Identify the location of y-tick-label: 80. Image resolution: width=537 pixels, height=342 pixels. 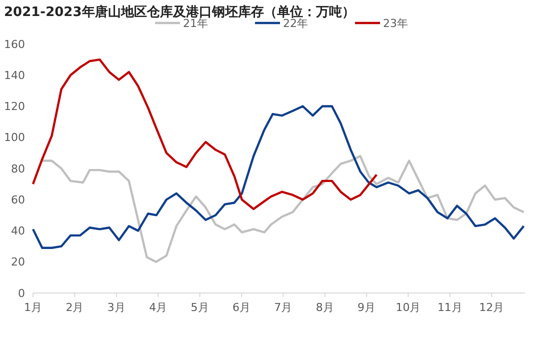
(18, 169).